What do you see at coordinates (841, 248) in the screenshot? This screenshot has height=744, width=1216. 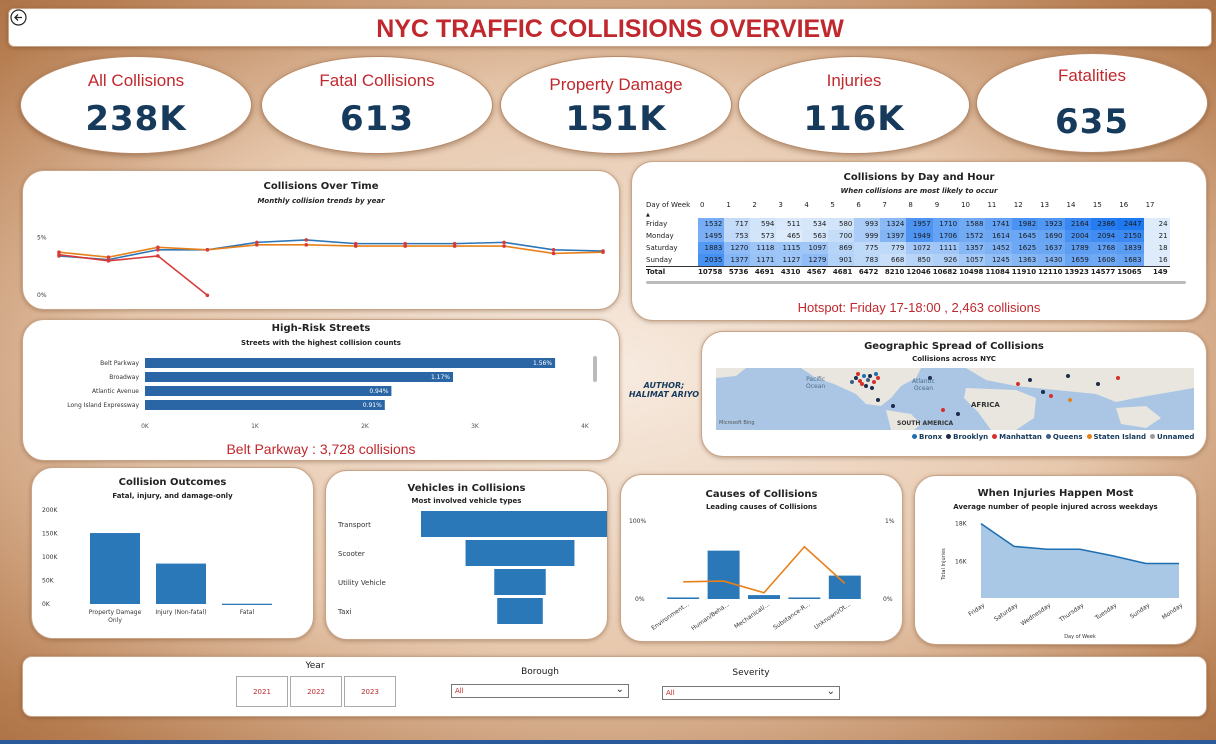 I see `heatmap-cell: 869` at bounding box center [841, 248].